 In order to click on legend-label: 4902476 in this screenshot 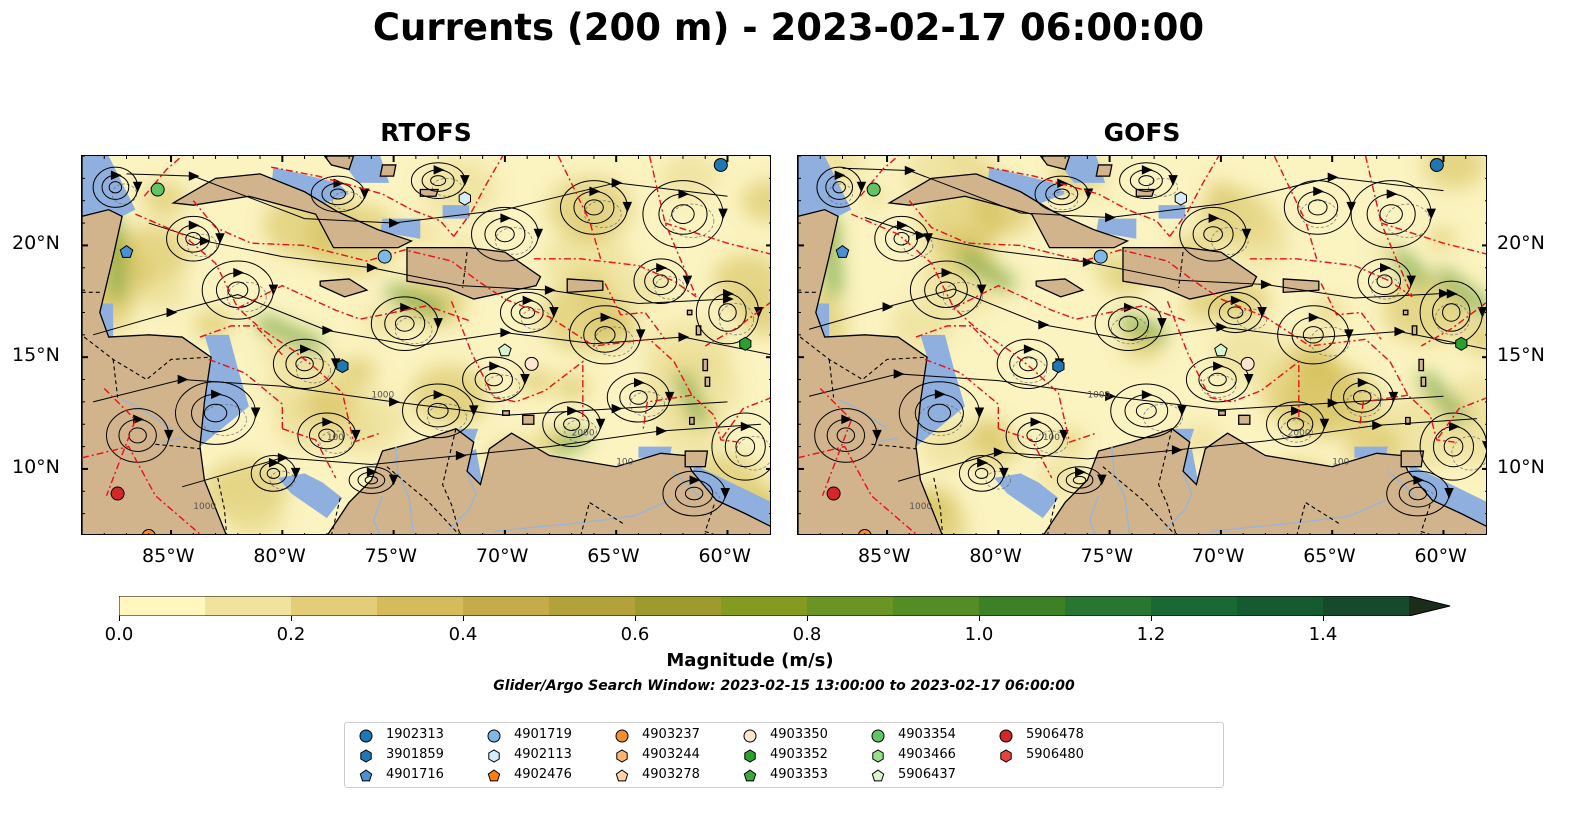, I will do `click(543, 774)`.